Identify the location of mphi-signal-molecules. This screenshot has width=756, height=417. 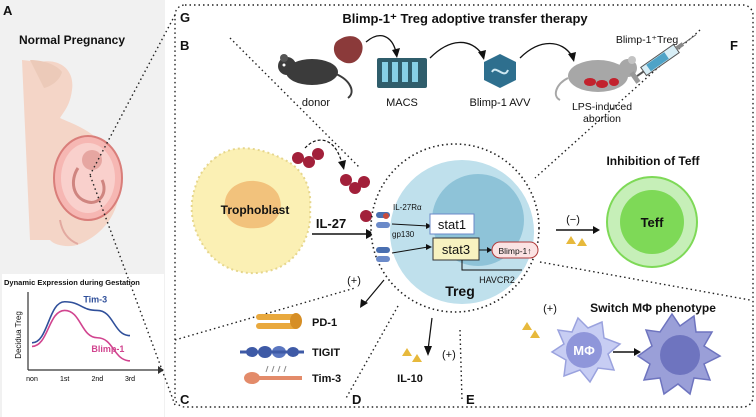
(531, 330).